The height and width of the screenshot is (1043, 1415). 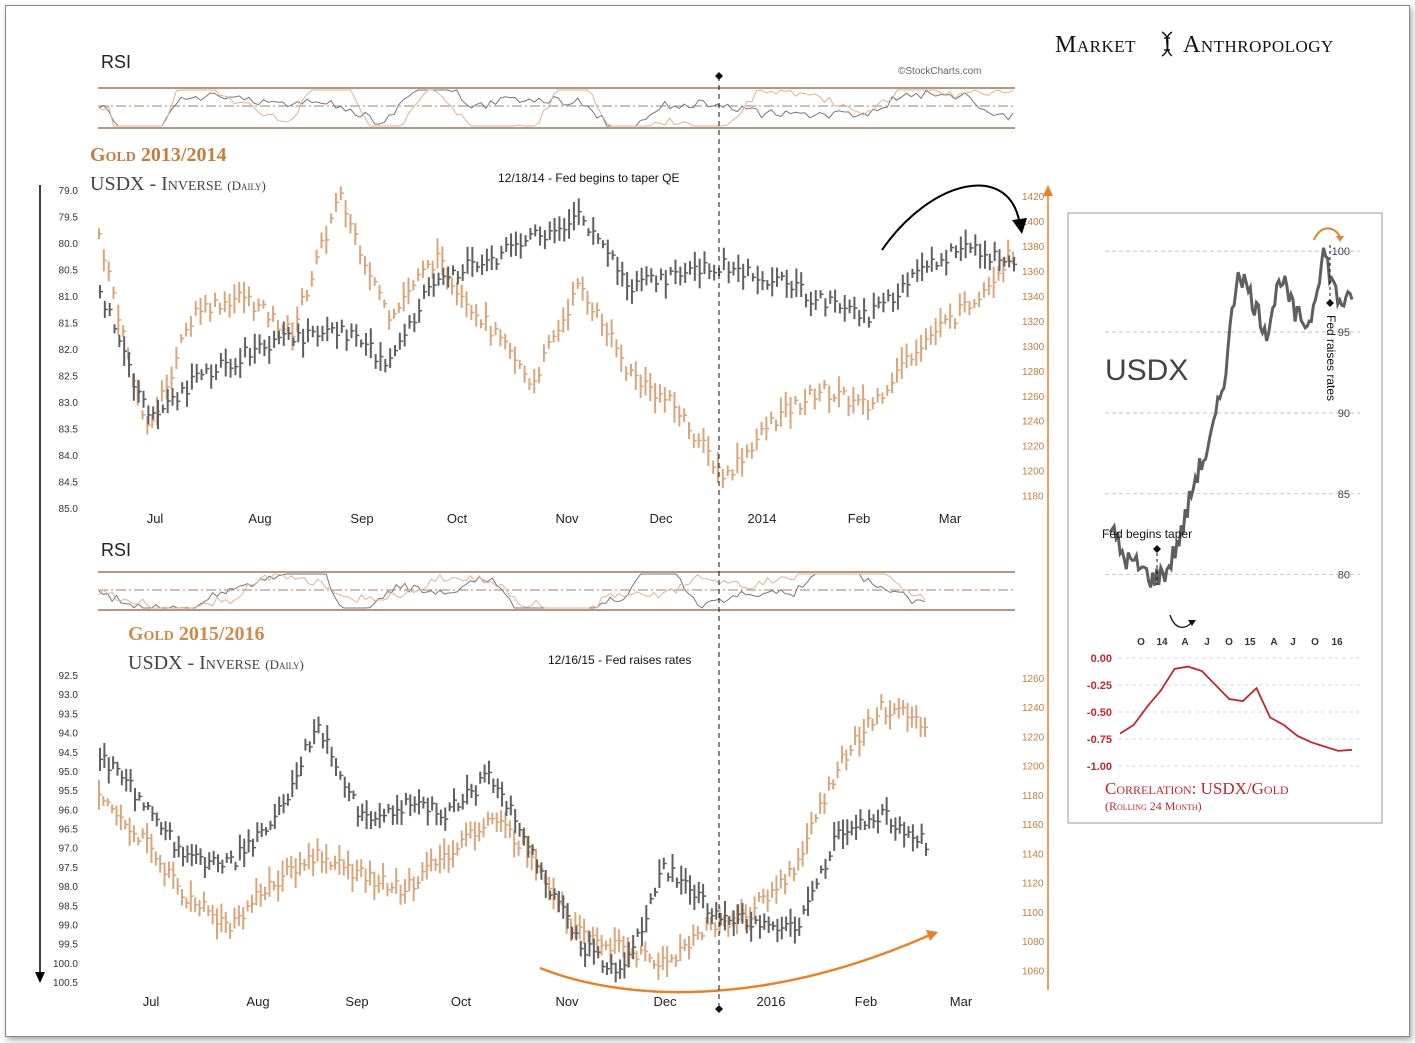 I want to click on left-tick-label: 79.0, so click(x=69, y=191).